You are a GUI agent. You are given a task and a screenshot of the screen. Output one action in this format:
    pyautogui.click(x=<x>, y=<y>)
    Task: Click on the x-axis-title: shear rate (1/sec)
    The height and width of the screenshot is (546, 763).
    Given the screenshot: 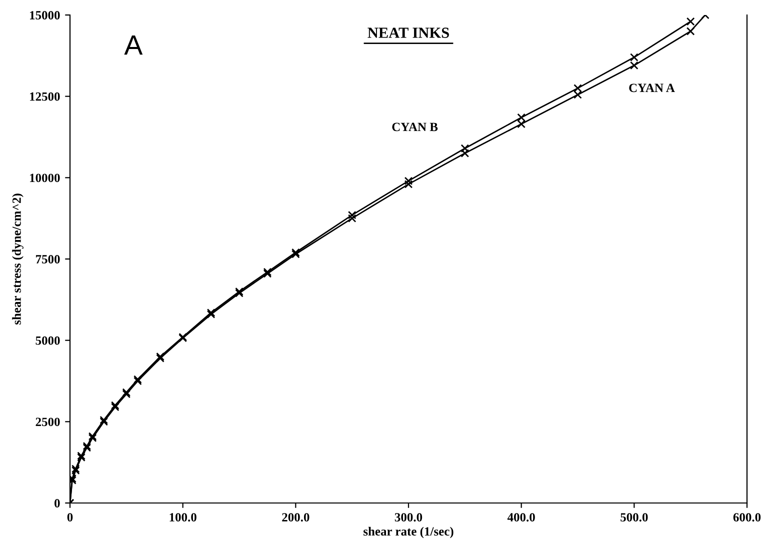 What is the action you would take?
    pyautogui.click(x=409, y=532)
    